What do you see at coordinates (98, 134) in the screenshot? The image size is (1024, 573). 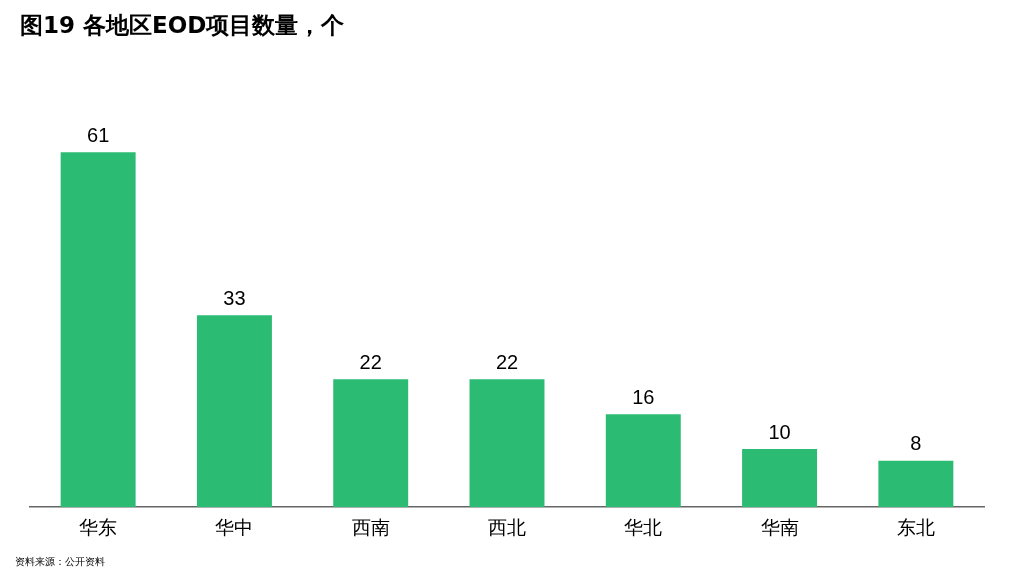 I see `data-label: 61` at bounding box center [98, 134].